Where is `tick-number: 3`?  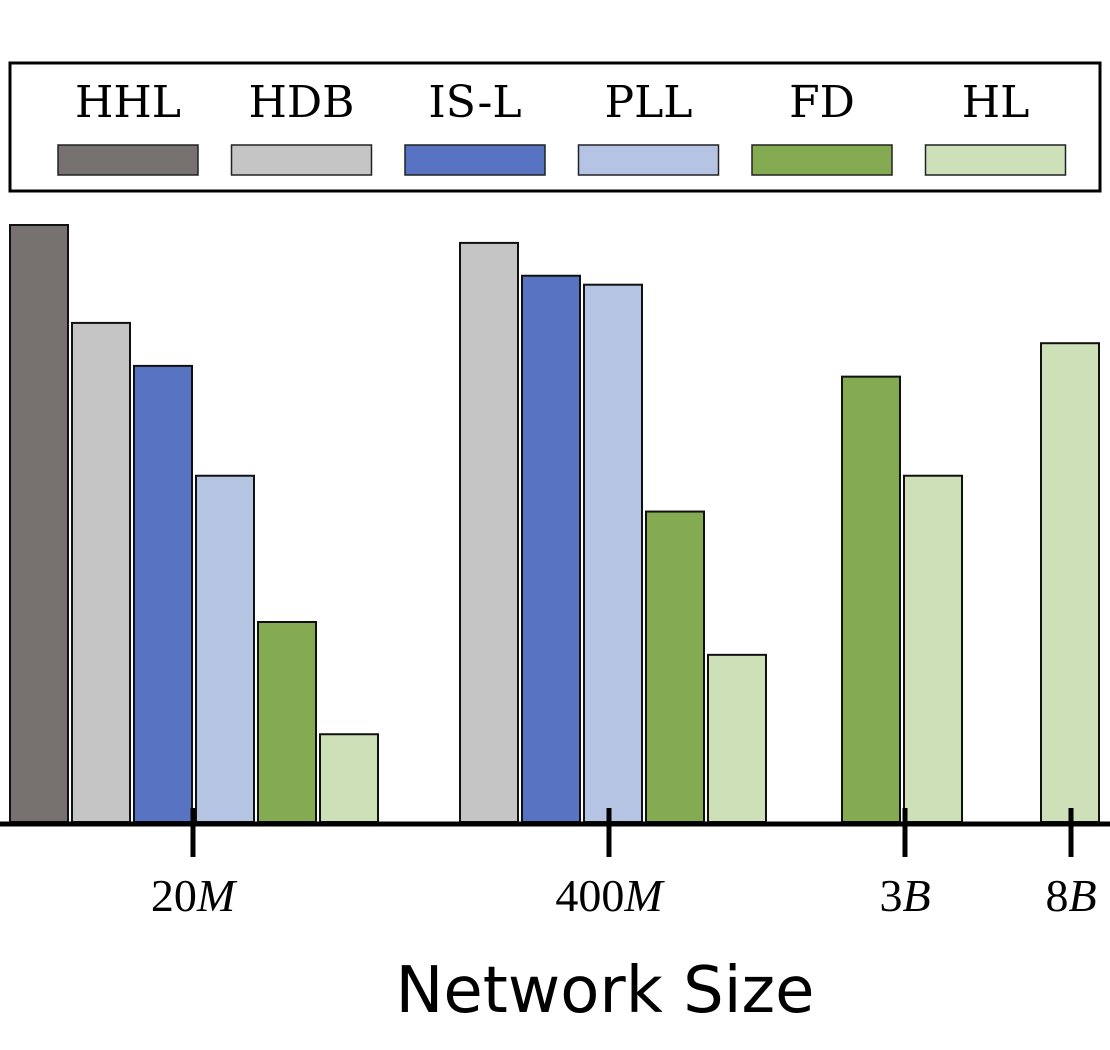
tick-number: 3 is located at coordinates (890, 895).